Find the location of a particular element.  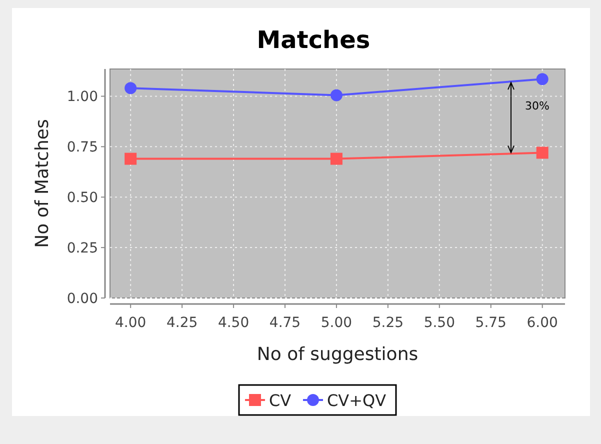

y-tick-label: 0.50 is located at coordinates (82, 198).